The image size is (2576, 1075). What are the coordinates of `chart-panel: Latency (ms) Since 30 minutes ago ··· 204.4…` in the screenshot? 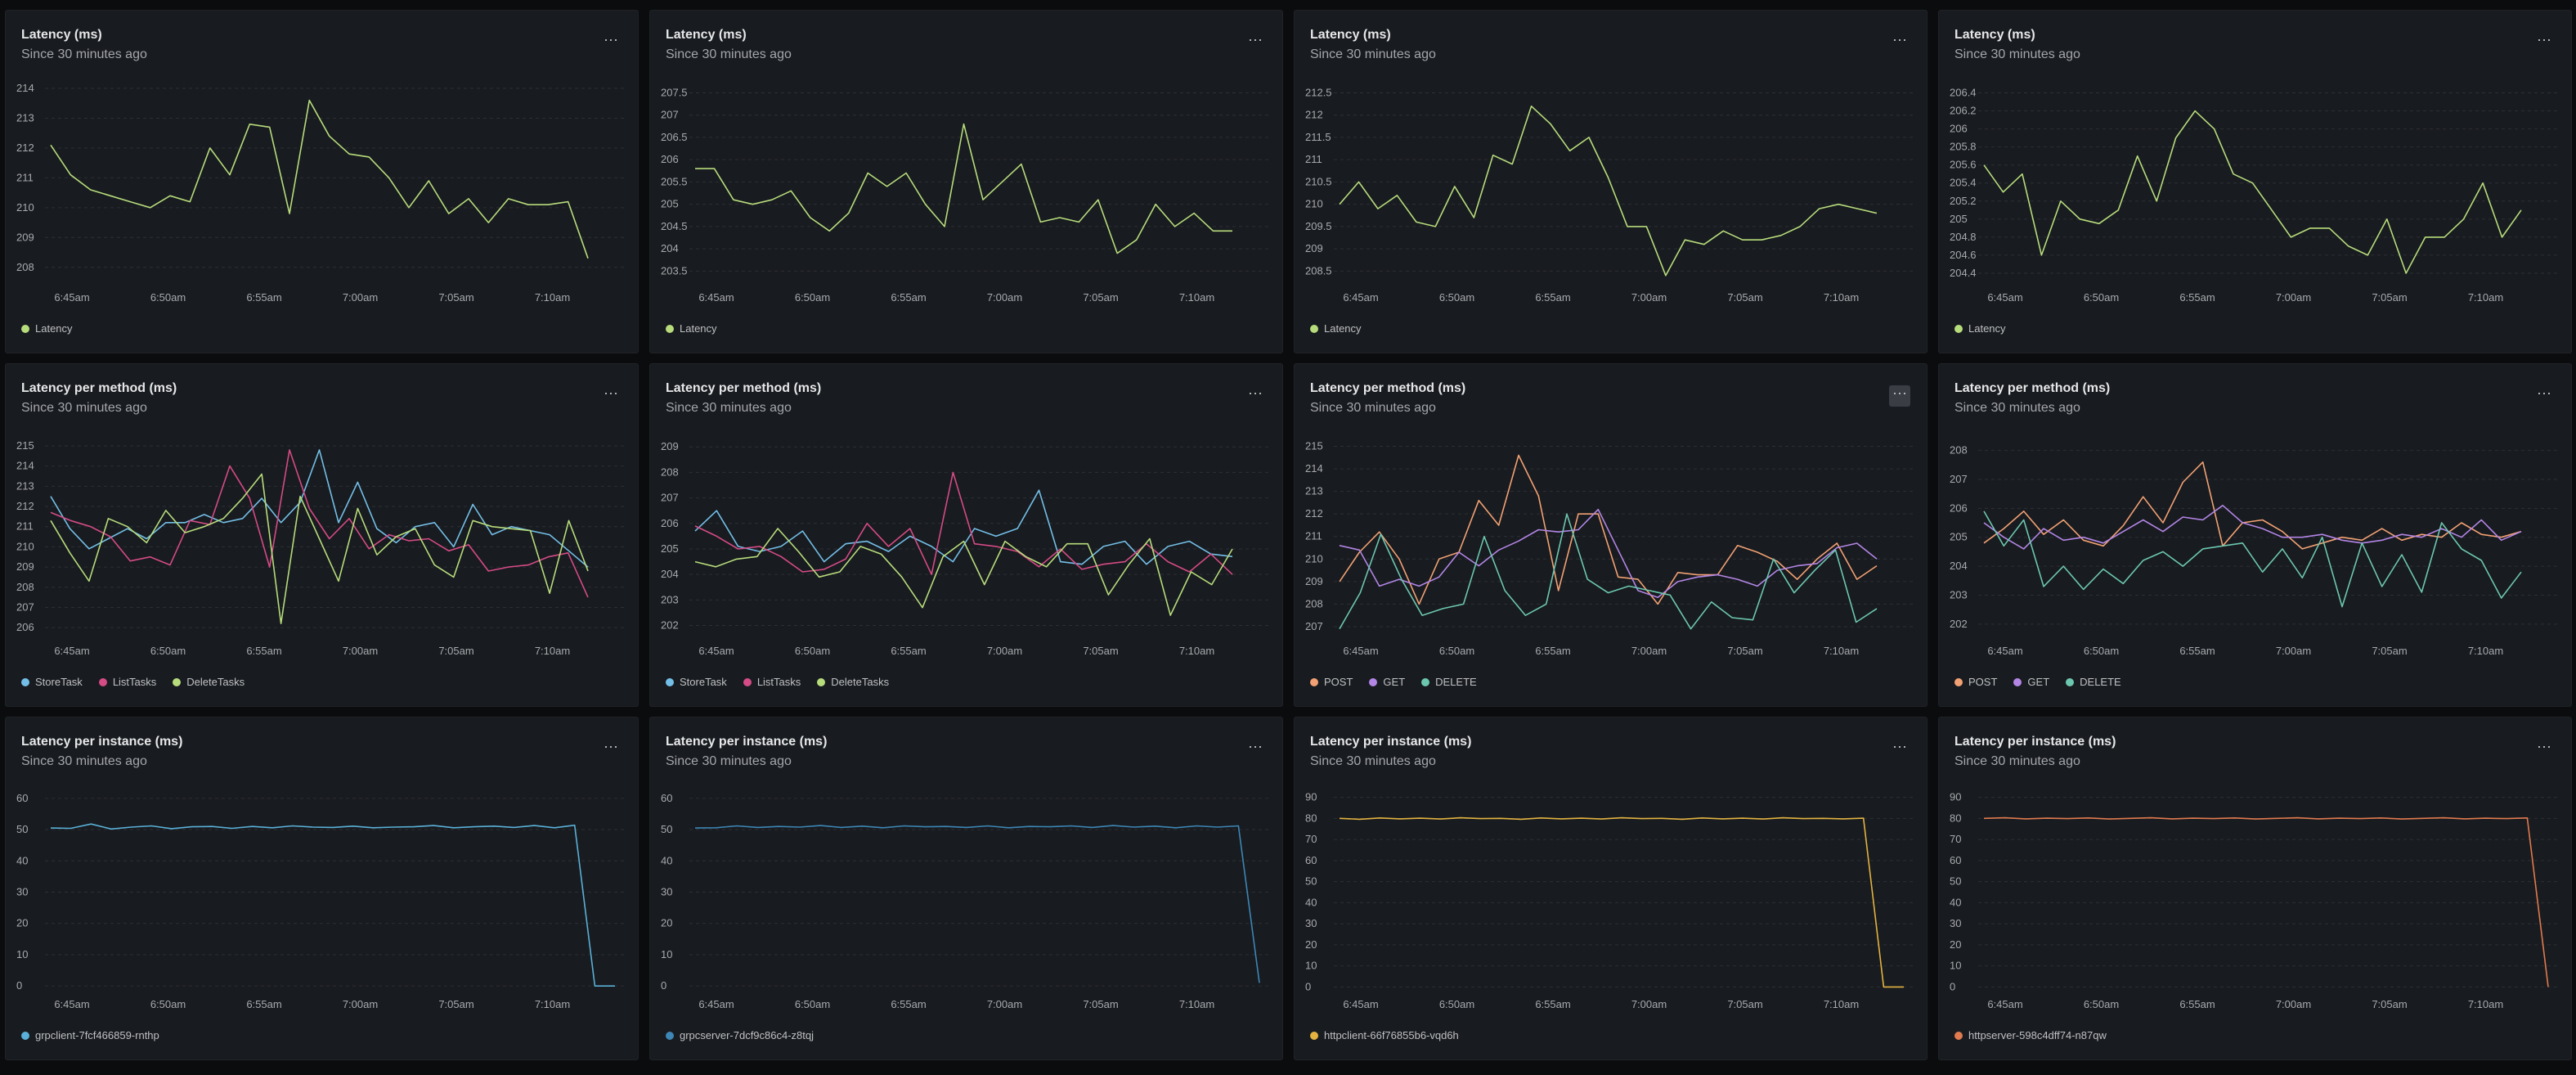 It's located at (2255, 181).